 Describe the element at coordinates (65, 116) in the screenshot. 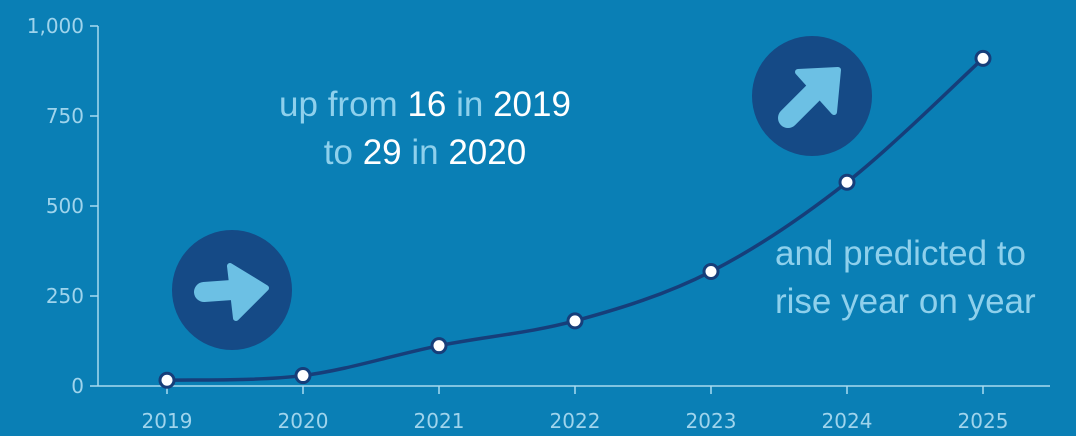

I see `y-tick-label: 750` at that location.